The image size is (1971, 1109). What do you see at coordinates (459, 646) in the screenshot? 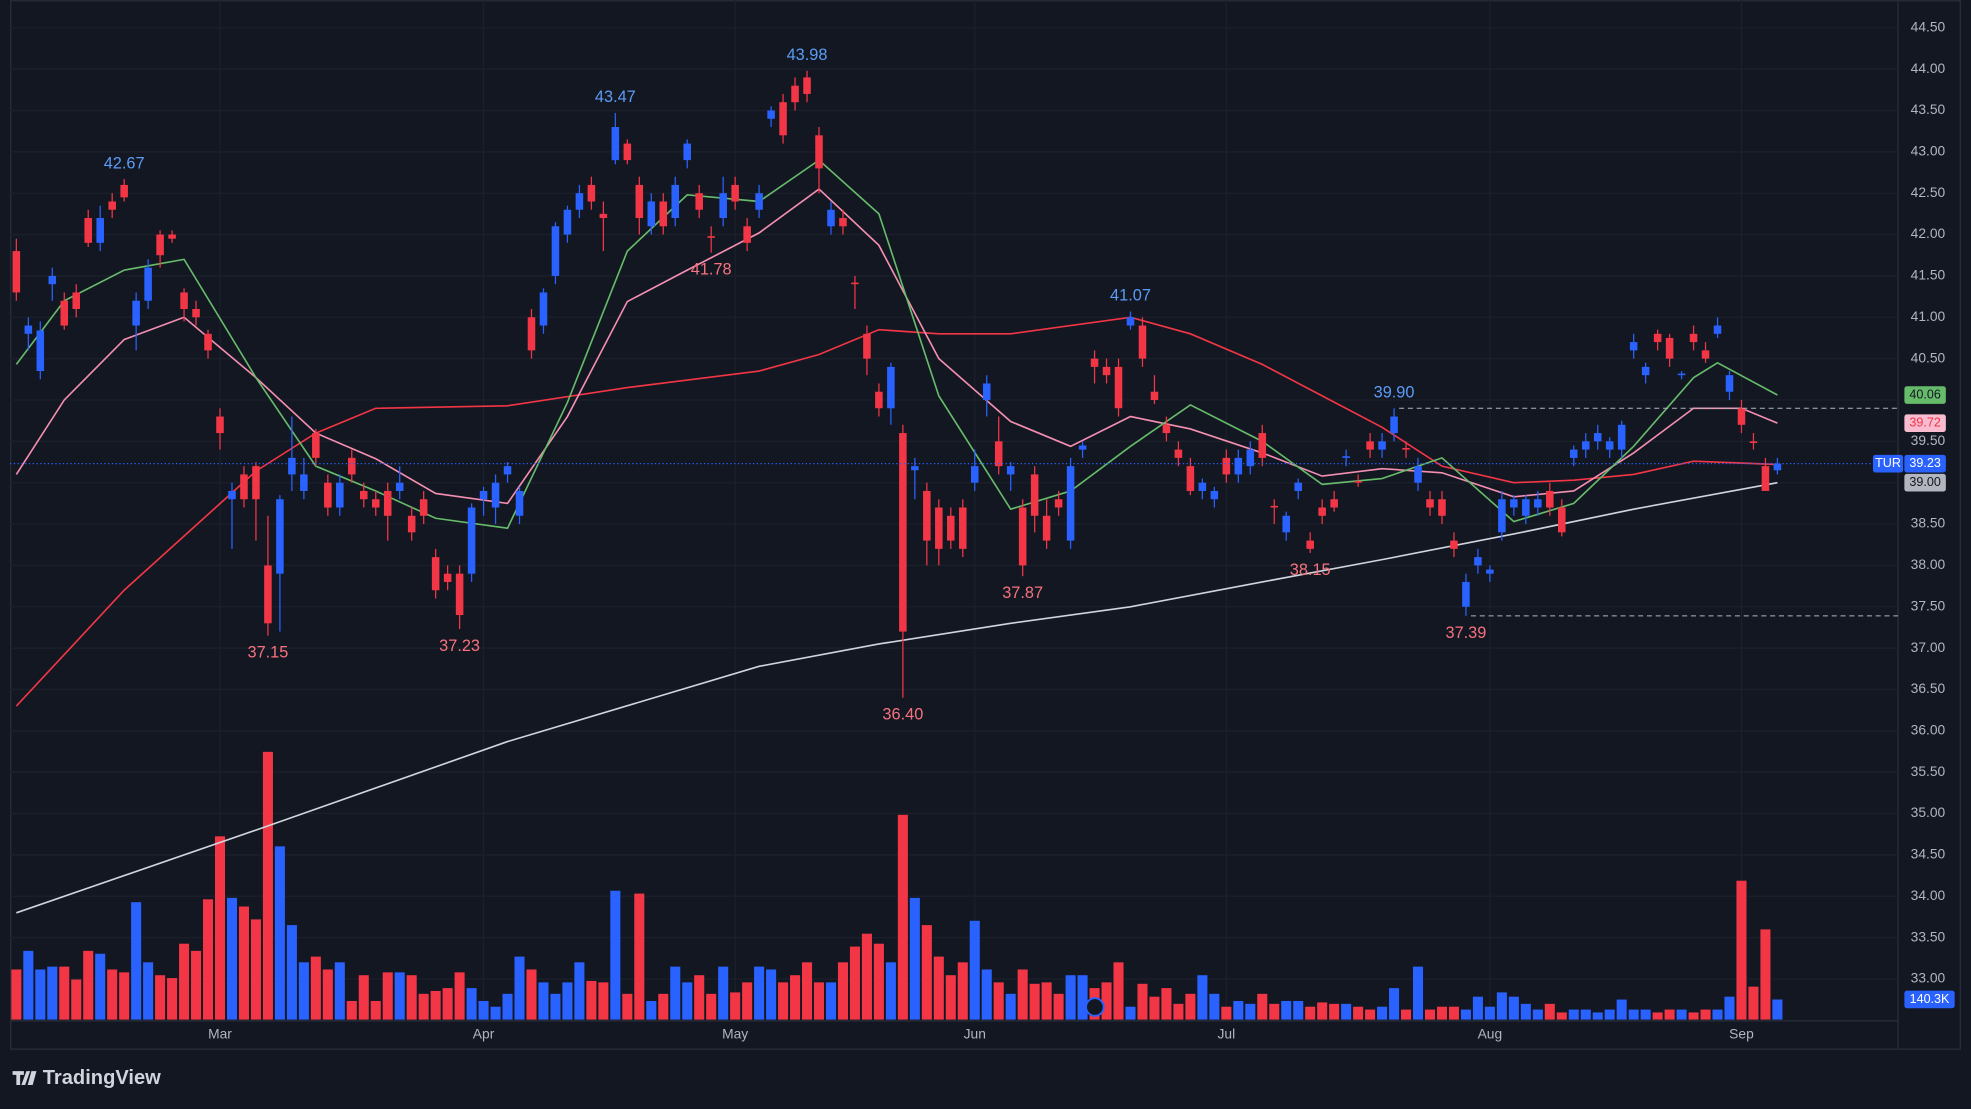
I see `price-annotation: 37.23` at bounding box center [459, 646].